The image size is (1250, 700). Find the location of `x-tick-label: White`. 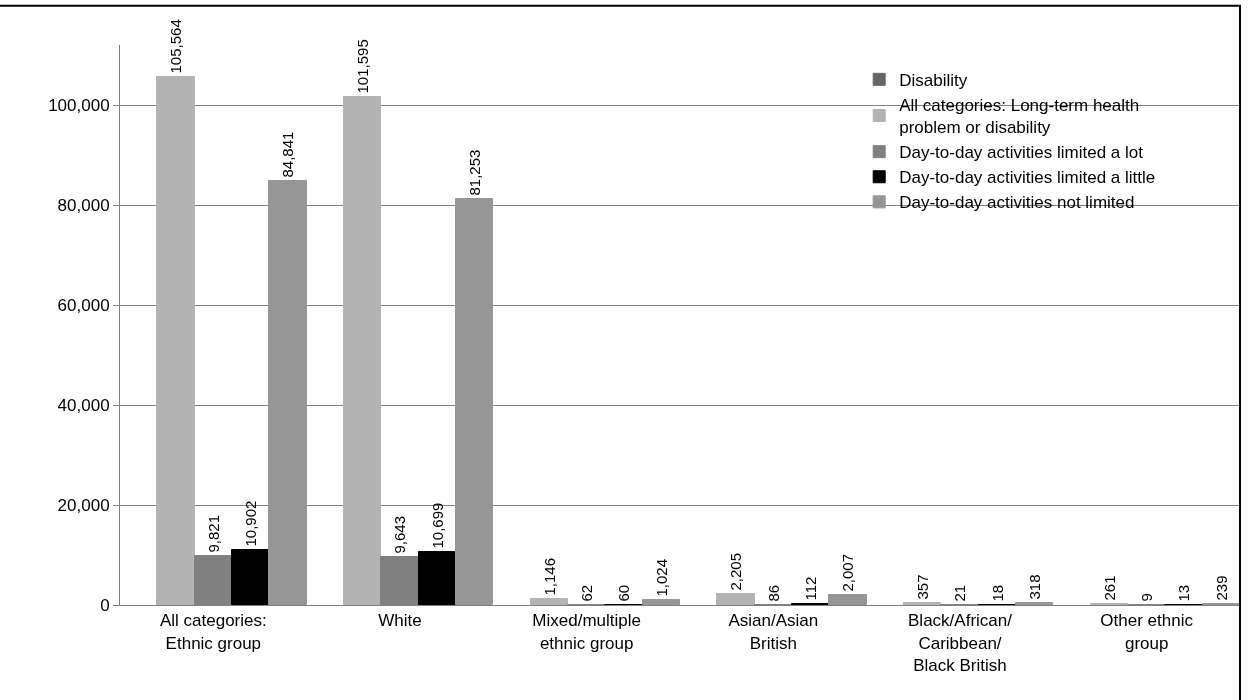

x-tick-label: White is located at coordinates (400, 621).